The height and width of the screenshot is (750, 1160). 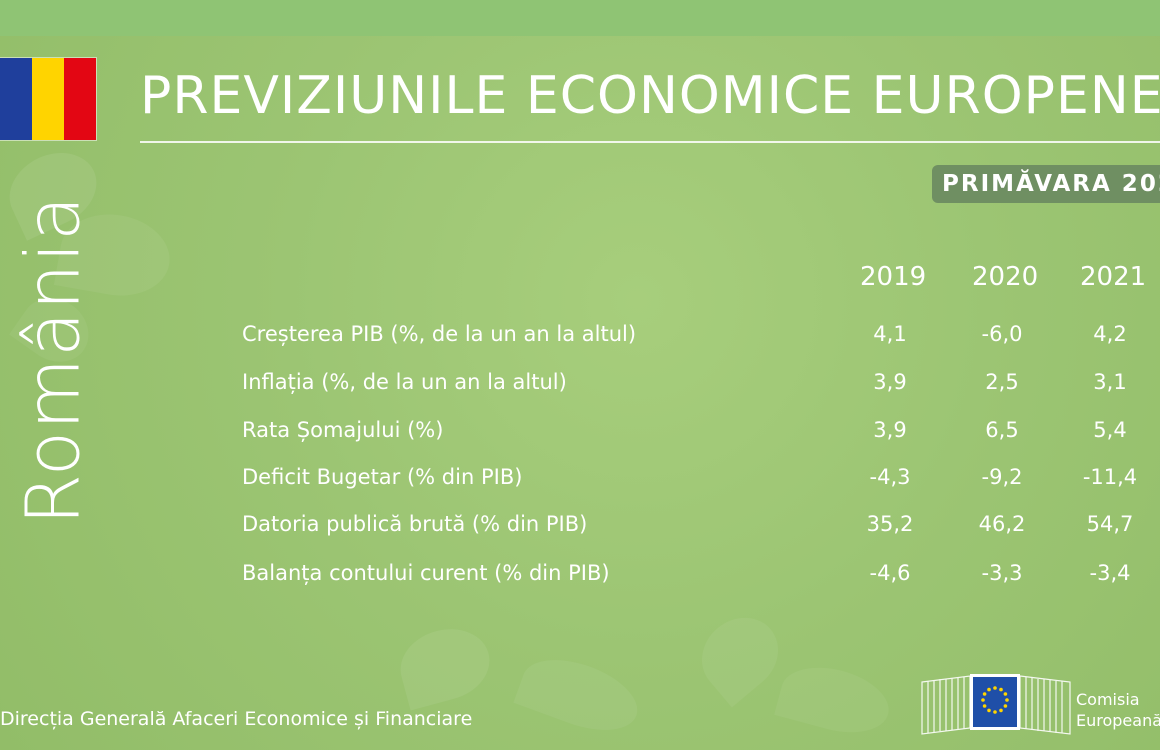 I want to click on building-graphic, so click(x=996, y=705).